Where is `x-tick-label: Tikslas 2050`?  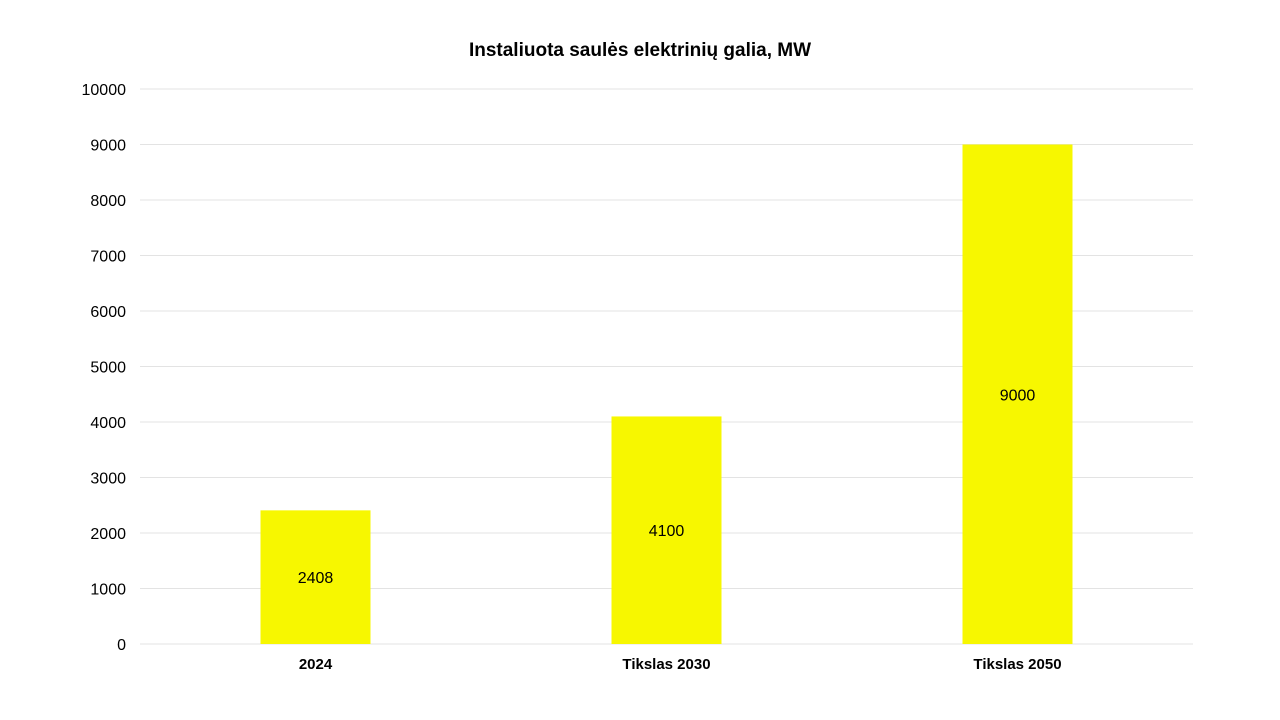
x-tick-label: Tikslas 2050 is located at coordinates (1017, 664).